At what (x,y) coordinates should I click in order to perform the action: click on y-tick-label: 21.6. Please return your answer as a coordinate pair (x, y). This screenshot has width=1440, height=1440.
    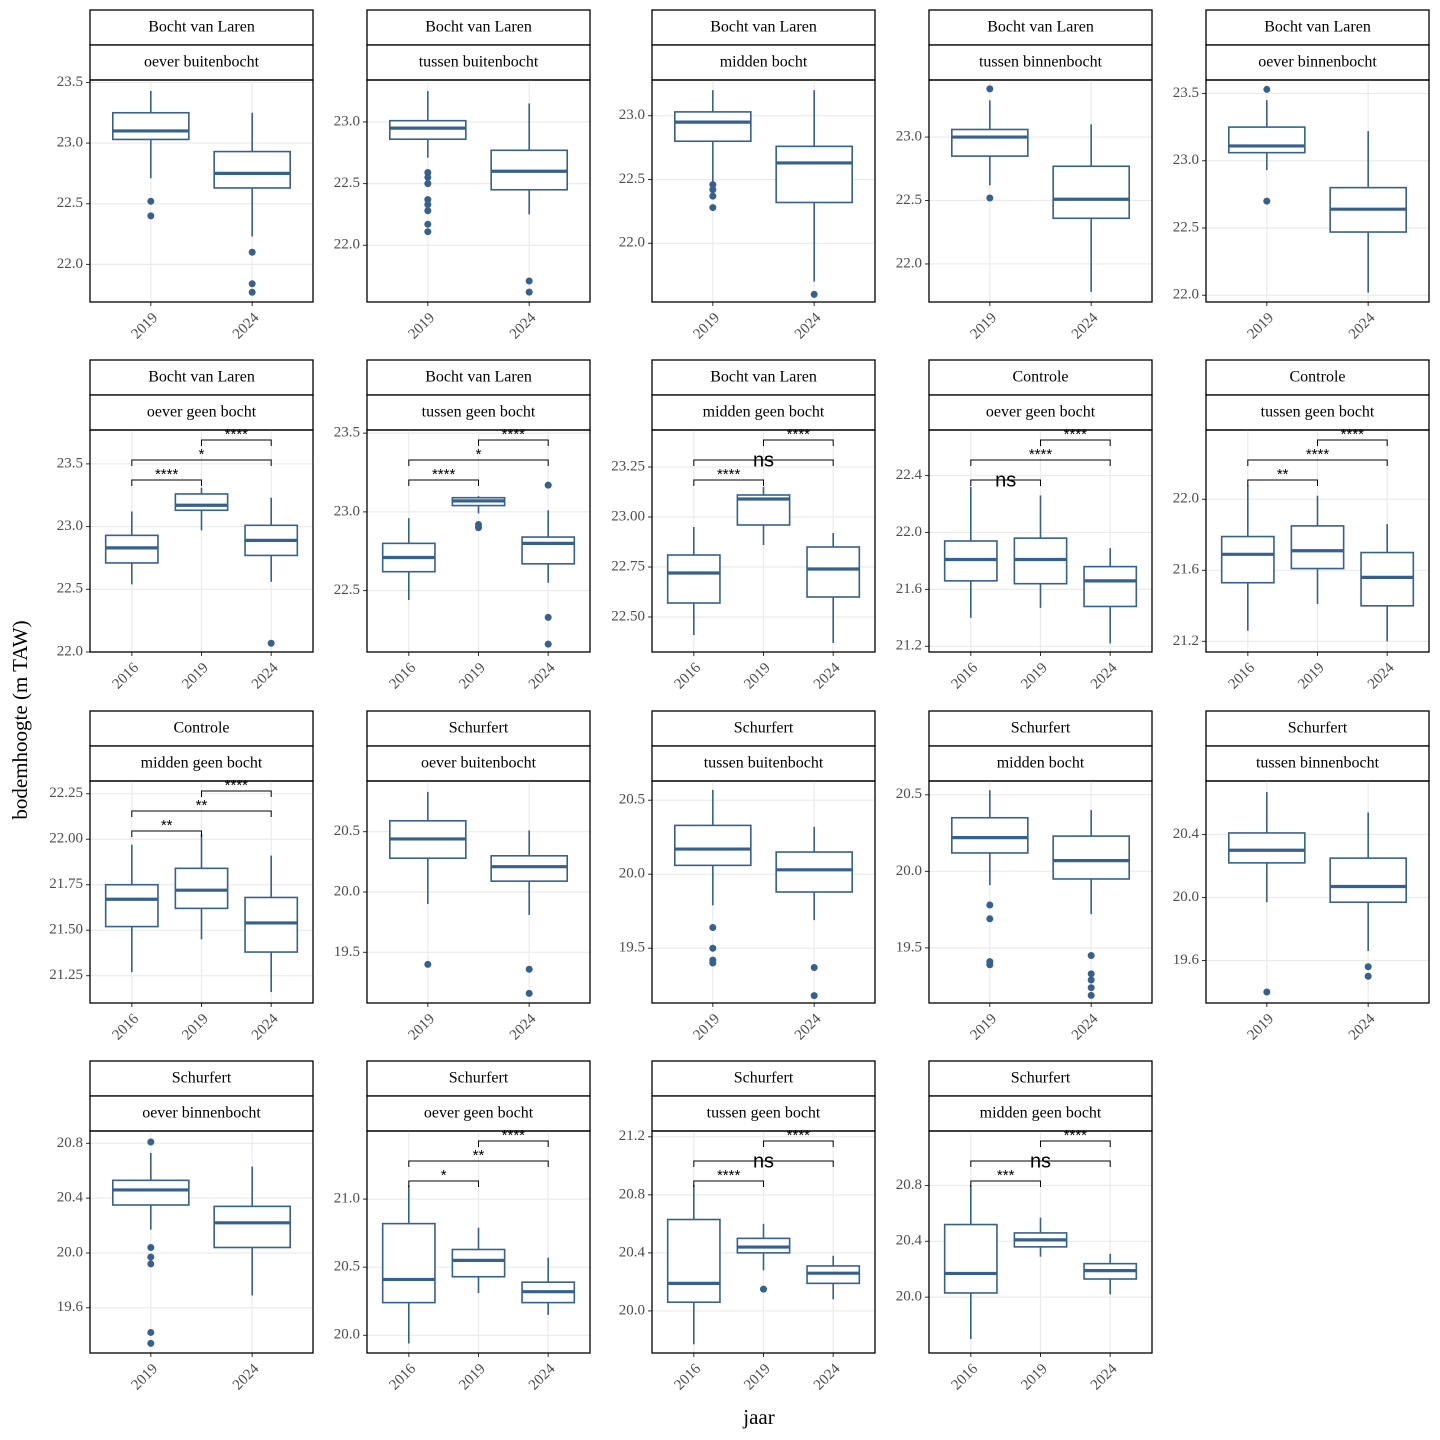
    Looking at the image, I should click on (1186, 570).